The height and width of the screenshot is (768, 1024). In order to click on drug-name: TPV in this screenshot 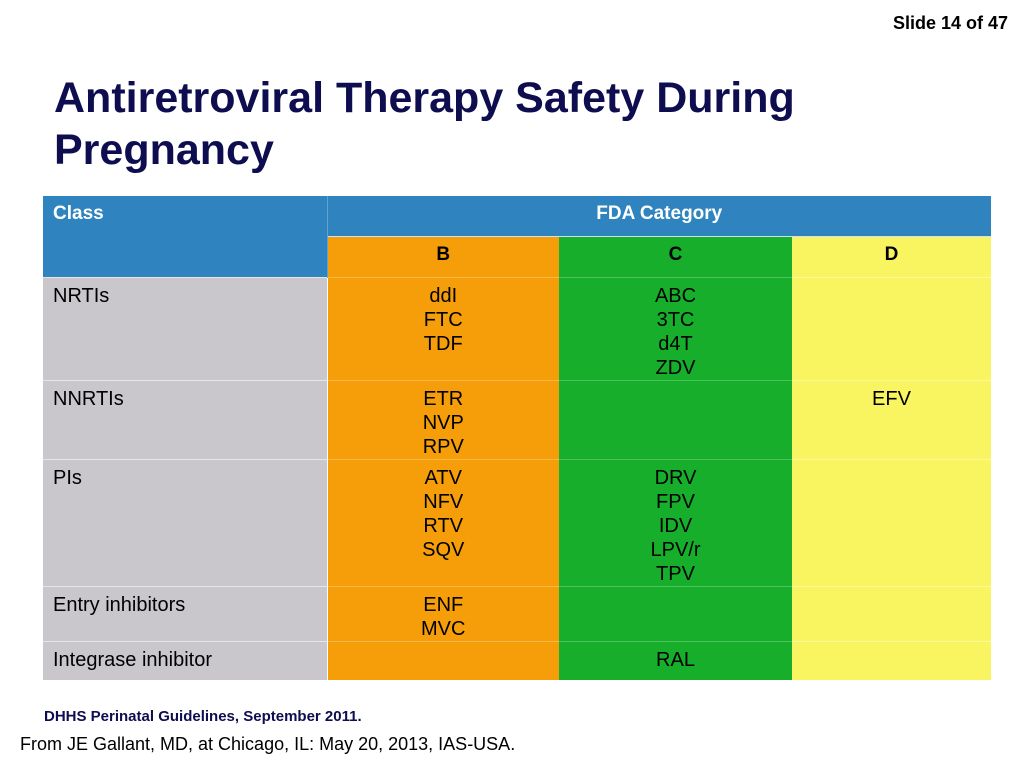, I will do `click(675, 574)`.